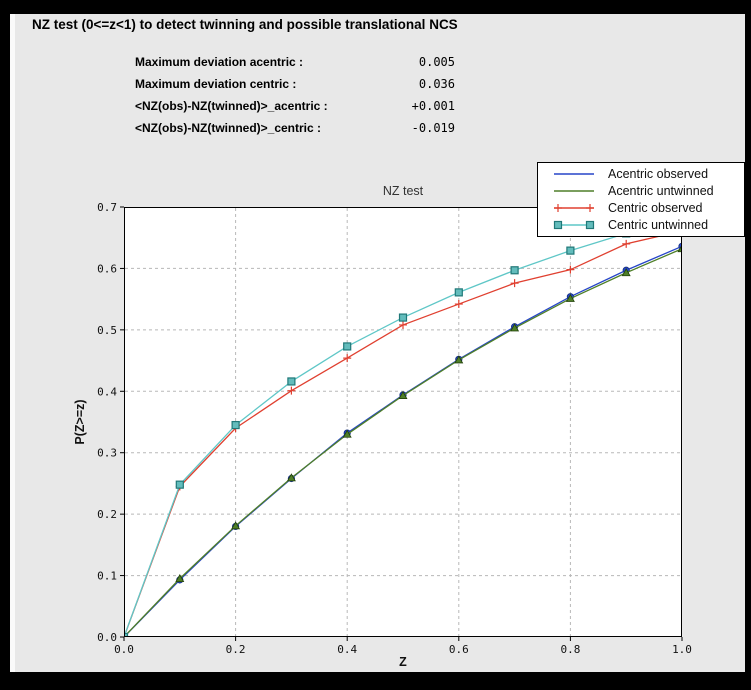 The image size is (751, 690). I want to click on stat-value: 0.005, so click(436, 62).